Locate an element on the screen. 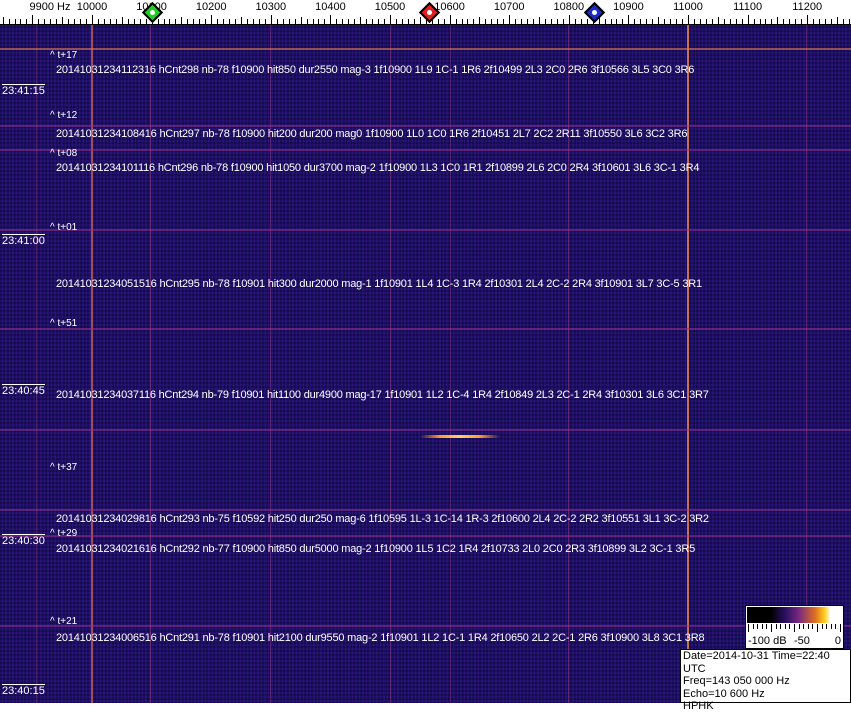 The width and height of the screenshot is (851, 713). carrier-line is located at coordinates (92, 364).